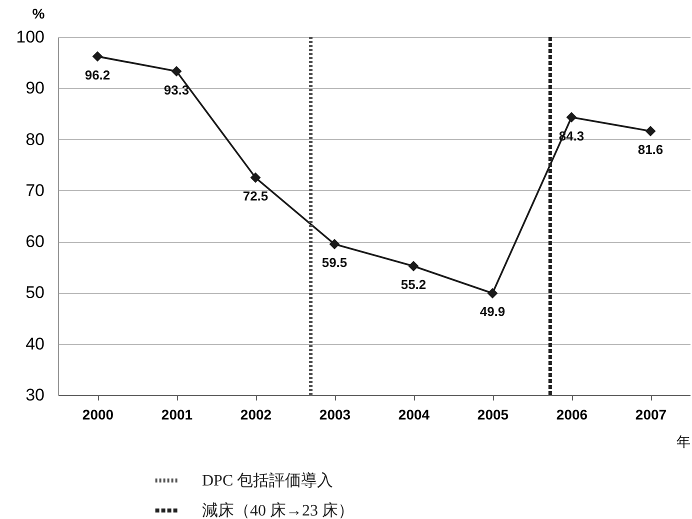  What do you see at coordinates (35, 242) in the screenshot?
I see `y-tick-label: 60` at bounding box center [35, 242].